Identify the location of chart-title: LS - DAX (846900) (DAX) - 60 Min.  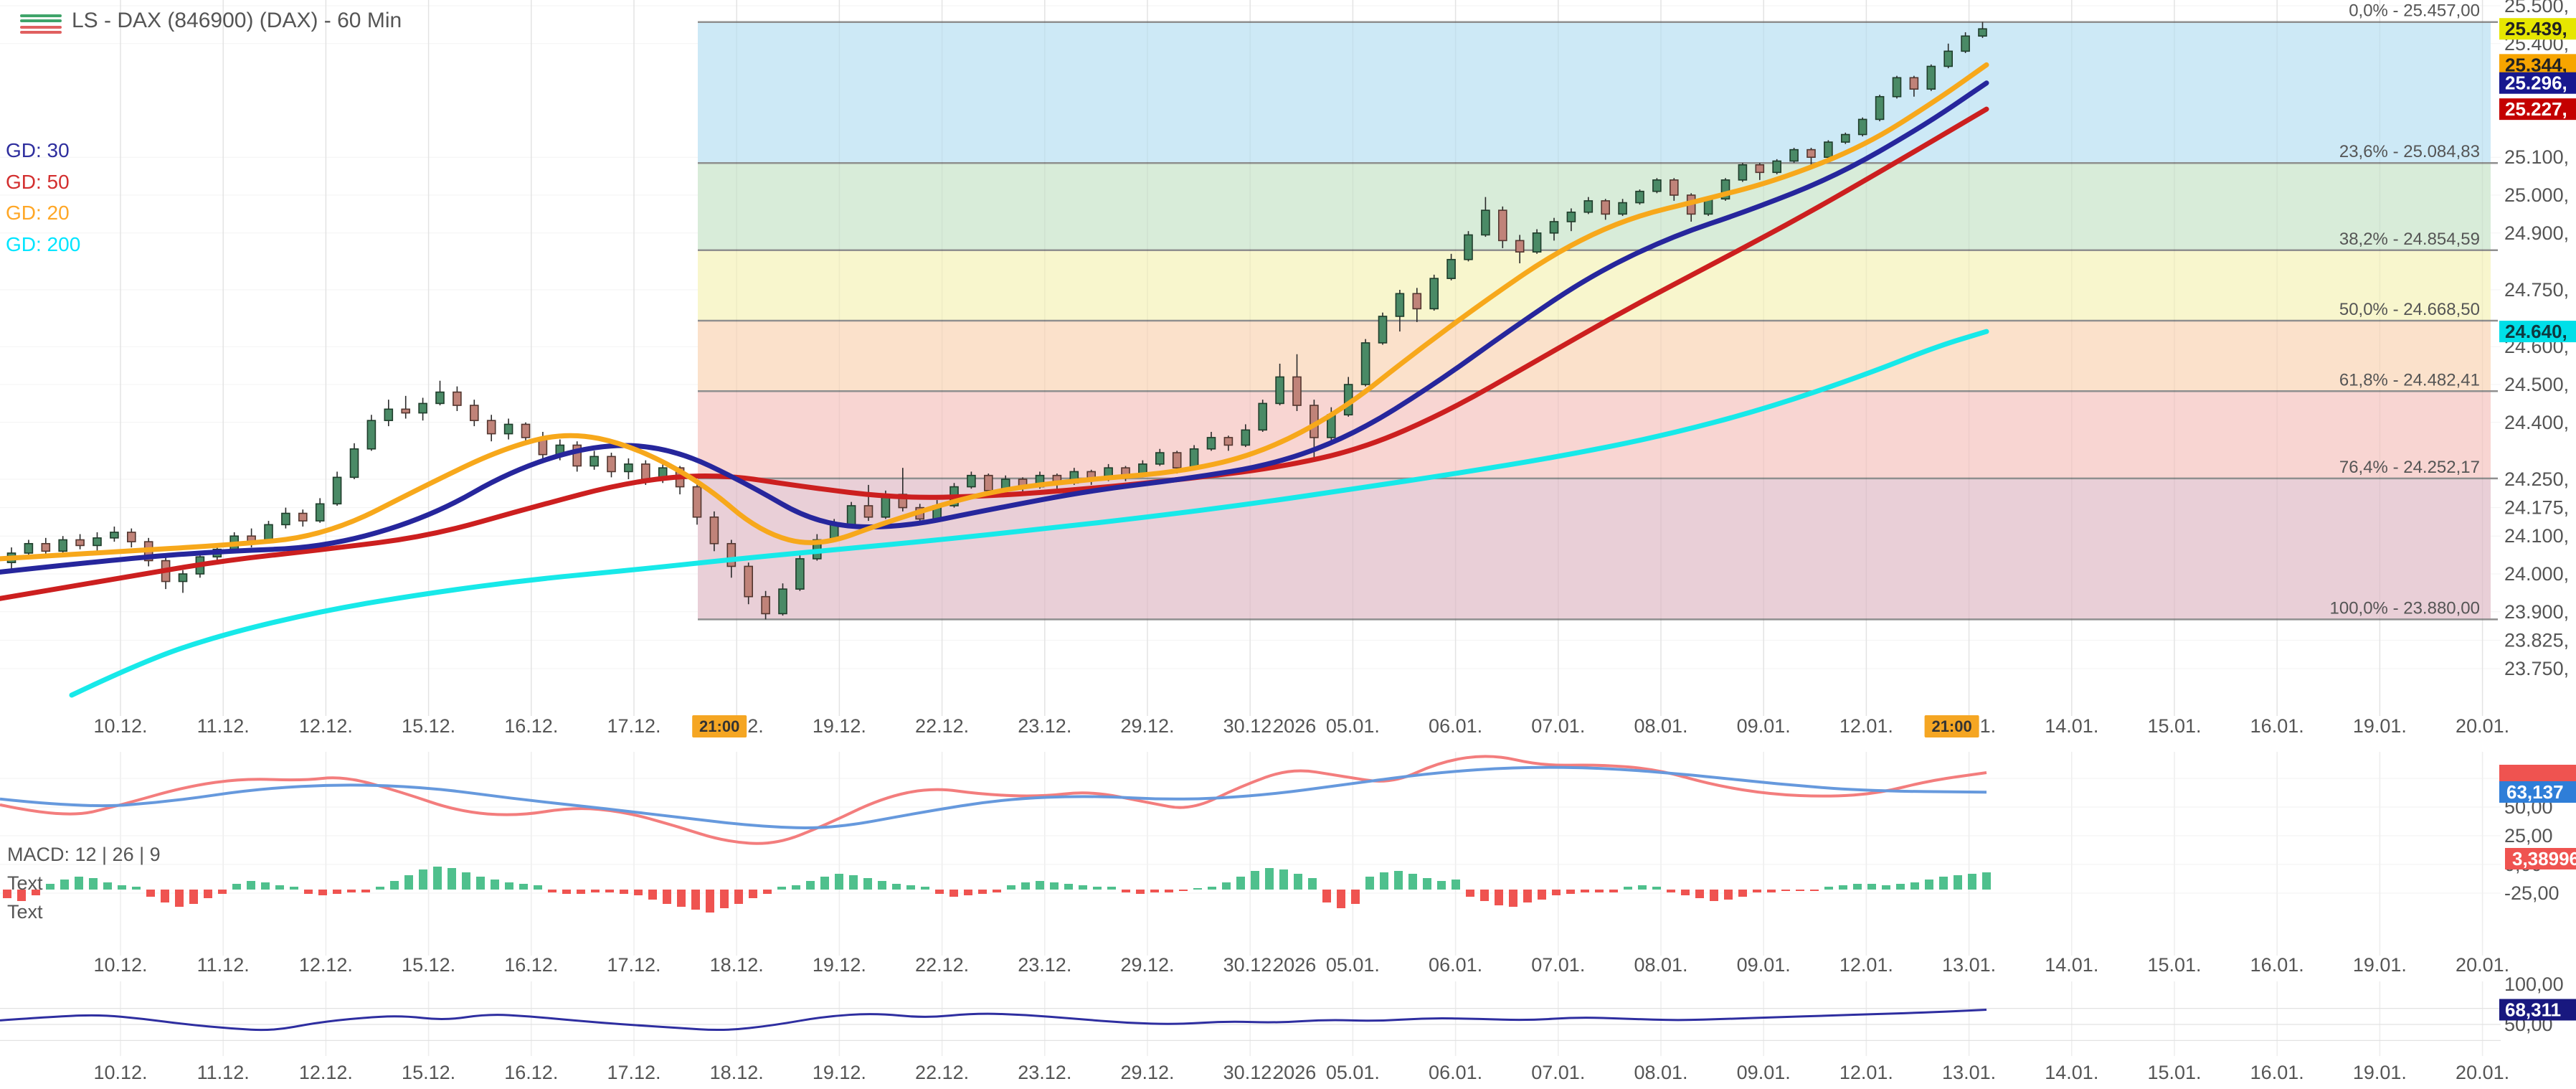
(211, 21).